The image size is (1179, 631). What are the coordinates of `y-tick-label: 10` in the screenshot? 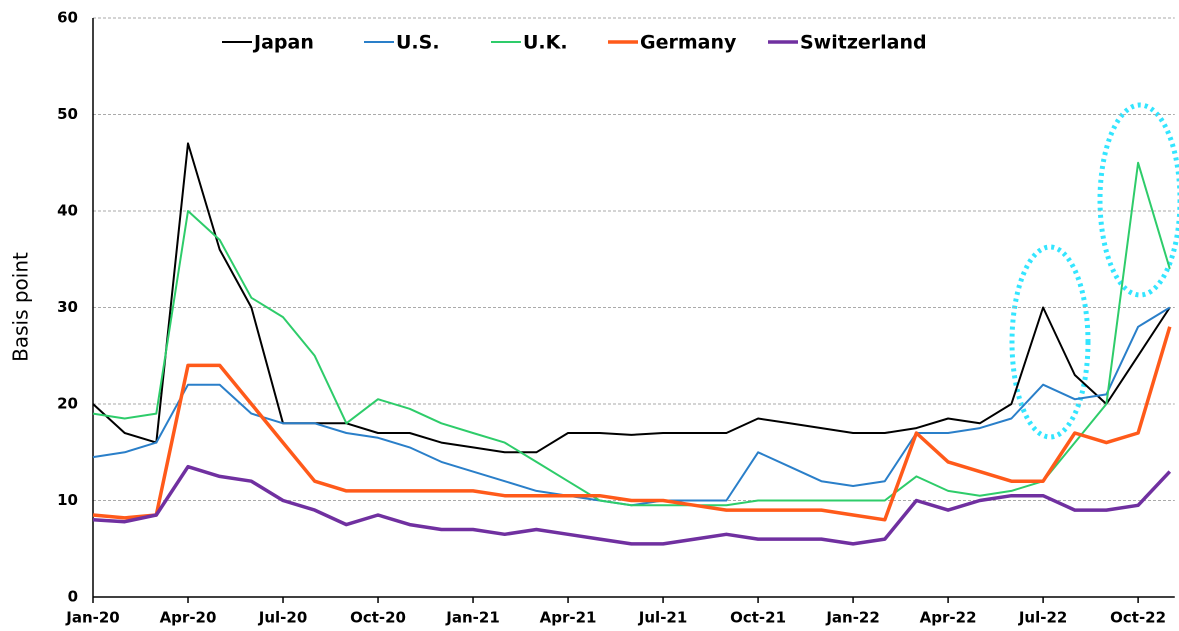 It's located at (67, 500).